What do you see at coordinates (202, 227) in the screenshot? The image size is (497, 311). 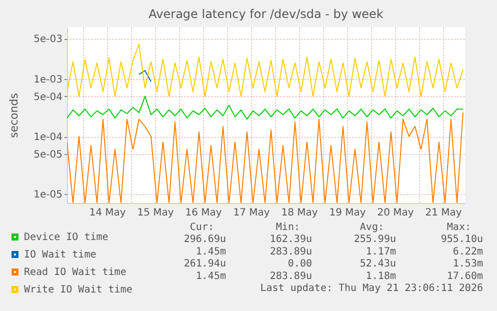 I see `text: Cur:` at bounding box center [202, 227].